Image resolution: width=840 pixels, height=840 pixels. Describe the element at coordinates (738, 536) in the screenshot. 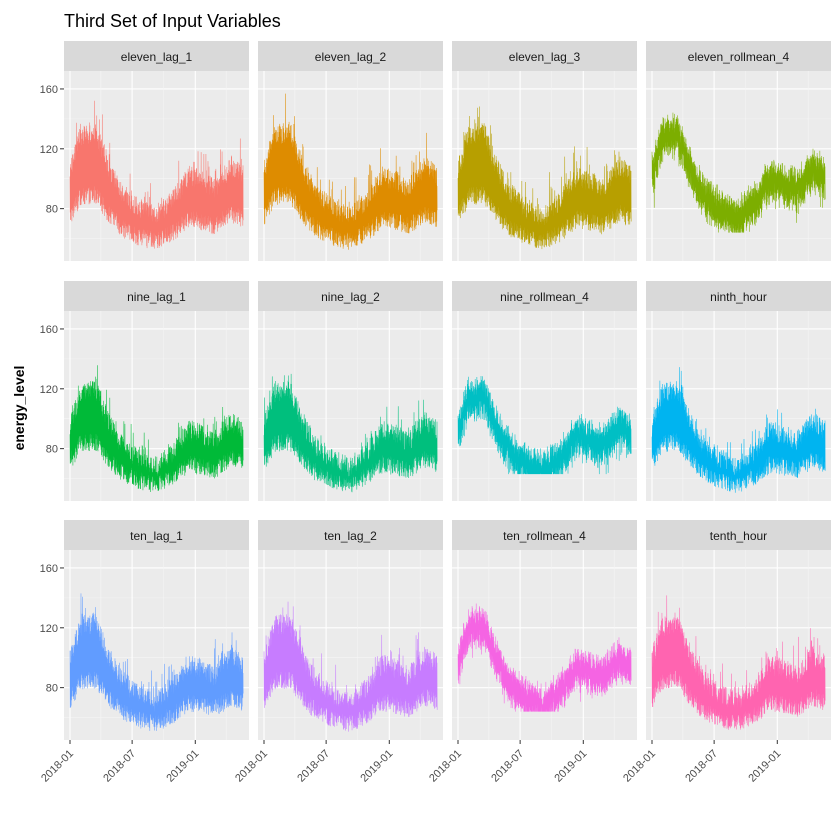

I see `facet-strip-label: tenth_hour` at that location.